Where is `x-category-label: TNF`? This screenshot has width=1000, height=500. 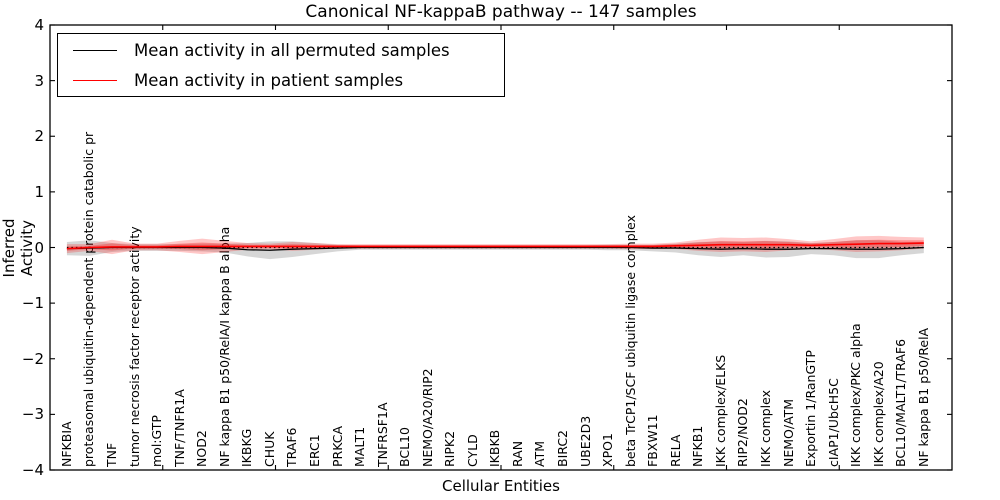
x-category-label: TNF is located at coordinates (111, 454).